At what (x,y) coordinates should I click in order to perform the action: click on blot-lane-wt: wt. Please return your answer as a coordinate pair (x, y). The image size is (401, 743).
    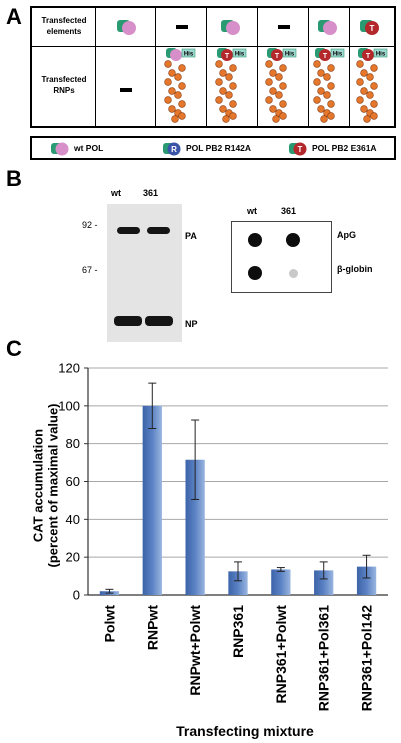
    Looking at the image, I should click on (252, 211).